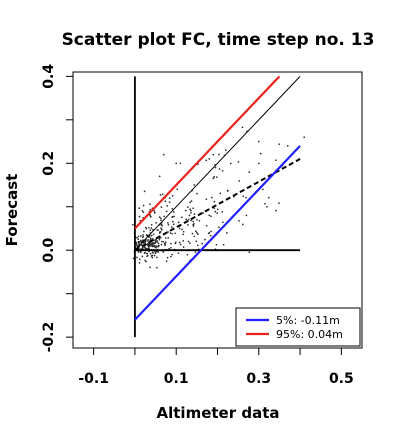 Image resolution: width=400 pixels, height=440 pixels. Describe the element at coordinates (298, 327) in the screenshot. I see `legend-box` at that location.